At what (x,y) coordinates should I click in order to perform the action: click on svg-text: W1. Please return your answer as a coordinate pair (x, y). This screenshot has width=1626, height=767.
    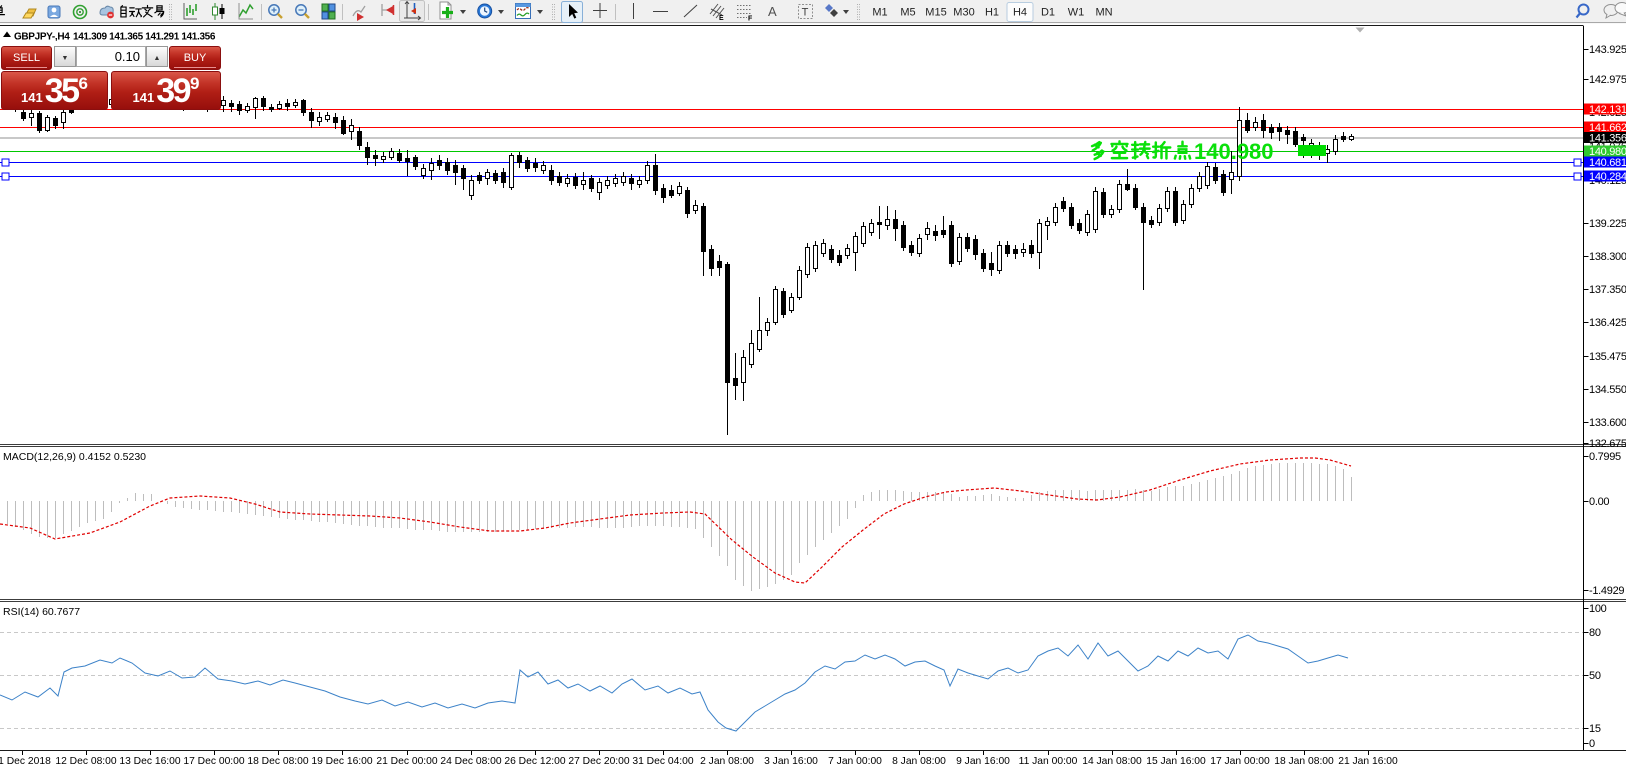
    Looking at the image, I should click on (1076, 13).